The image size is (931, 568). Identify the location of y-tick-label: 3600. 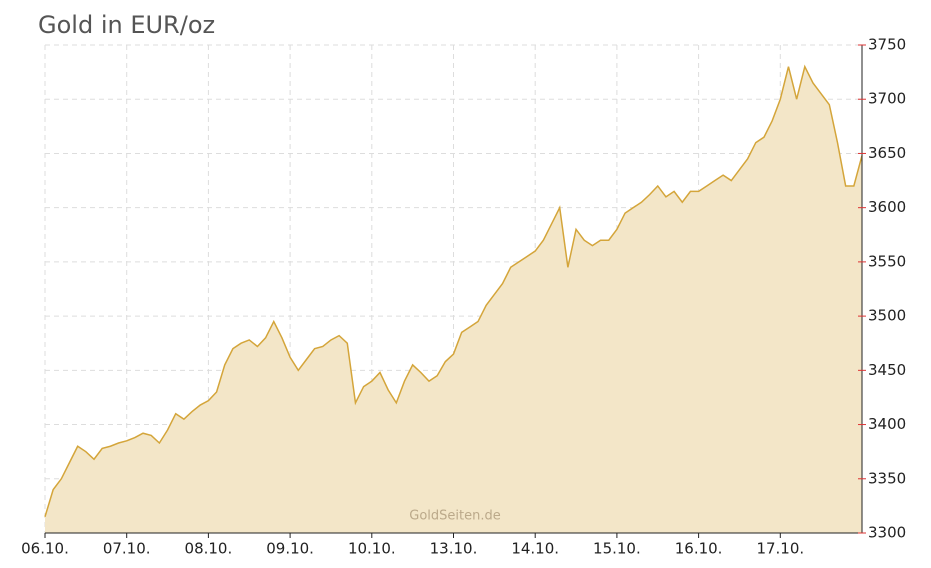
(887, 207).